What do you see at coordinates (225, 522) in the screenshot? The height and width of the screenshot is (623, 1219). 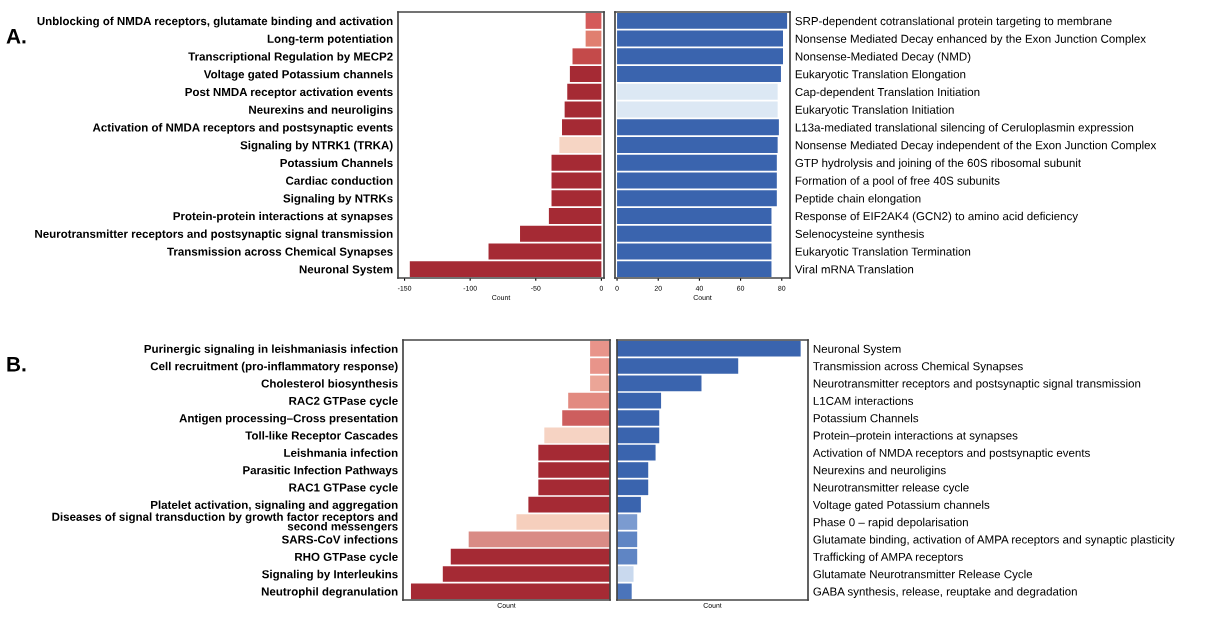 I see `y-tick-label: Diseases of signal transduction by growth factor receptors and second messengers` at bounding box center [225, 522].